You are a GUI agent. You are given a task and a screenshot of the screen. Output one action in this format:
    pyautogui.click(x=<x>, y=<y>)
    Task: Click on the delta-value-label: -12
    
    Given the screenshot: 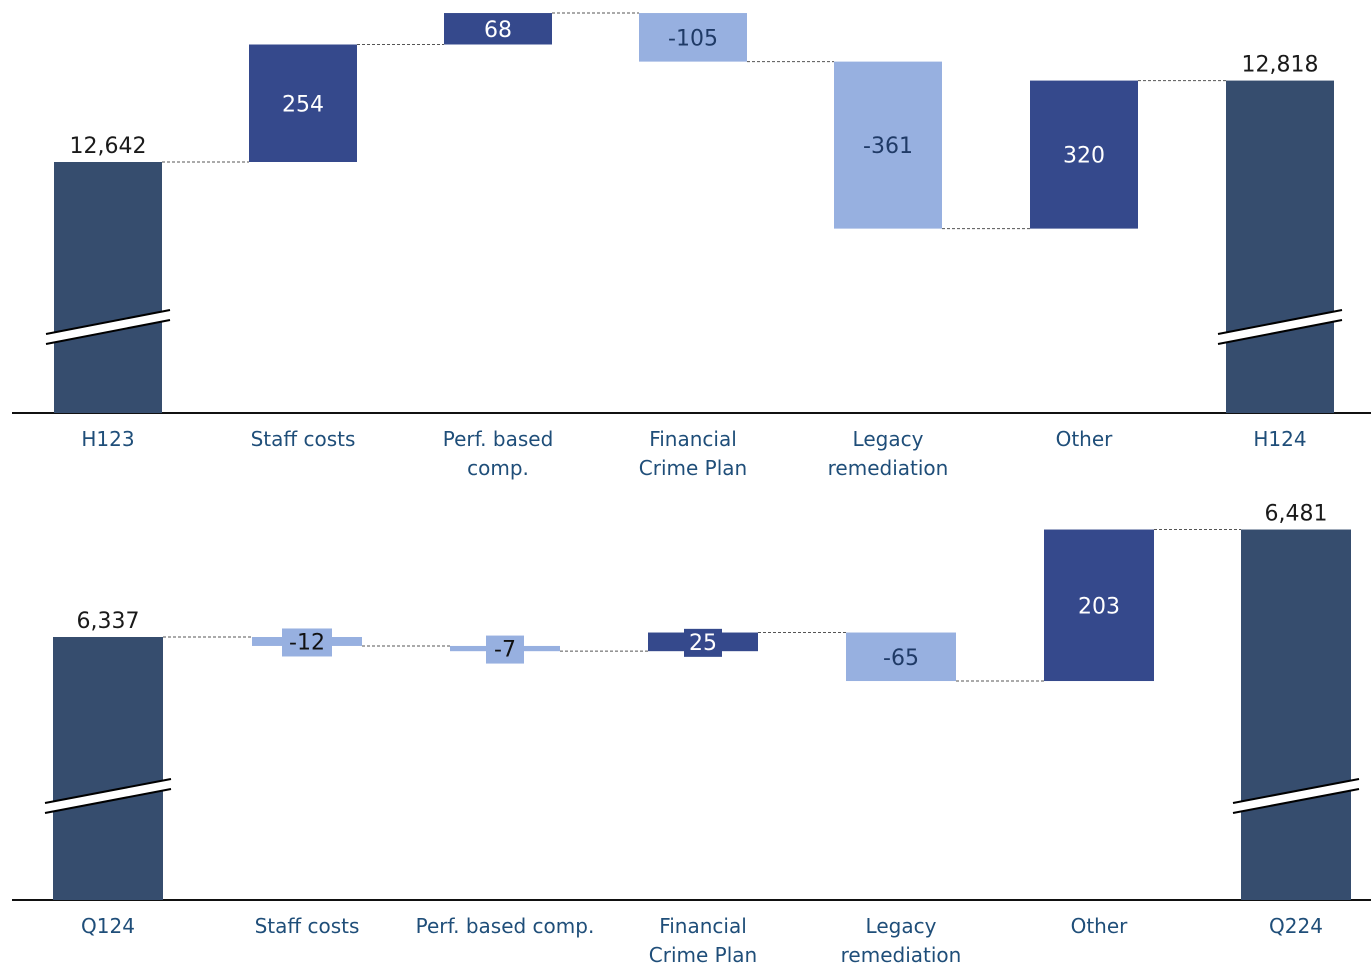 What is the action you would take?
    pyautogui.click(x=307, y=642)
    